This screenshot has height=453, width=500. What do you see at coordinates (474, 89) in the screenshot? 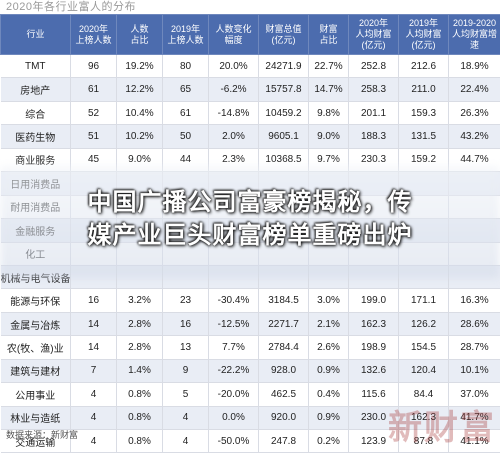
I see `value-cell: 22.4%` at bounding box center [474, 89].